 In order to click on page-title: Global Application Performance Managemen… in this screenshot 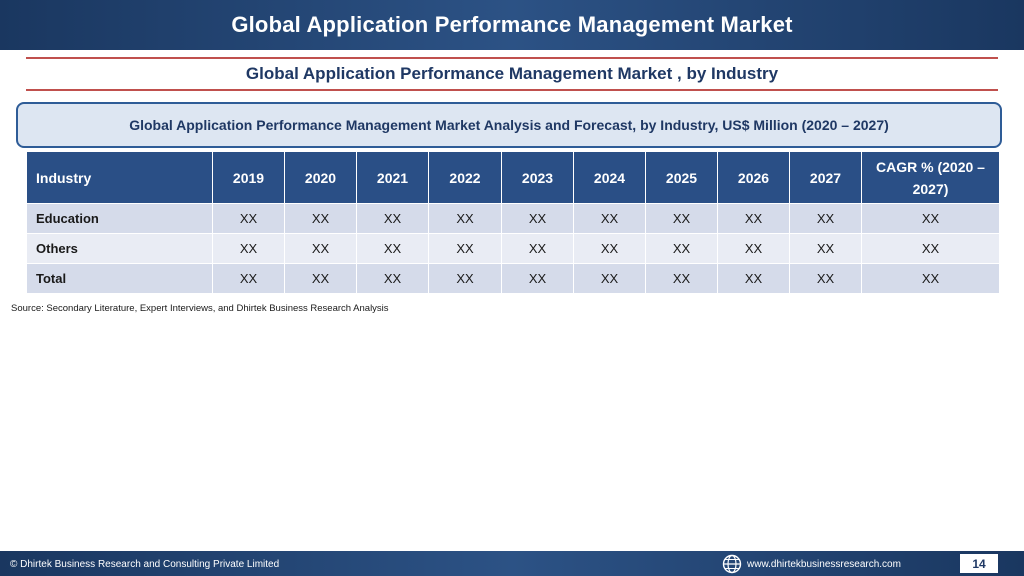, I will do `click(512, 24)`.